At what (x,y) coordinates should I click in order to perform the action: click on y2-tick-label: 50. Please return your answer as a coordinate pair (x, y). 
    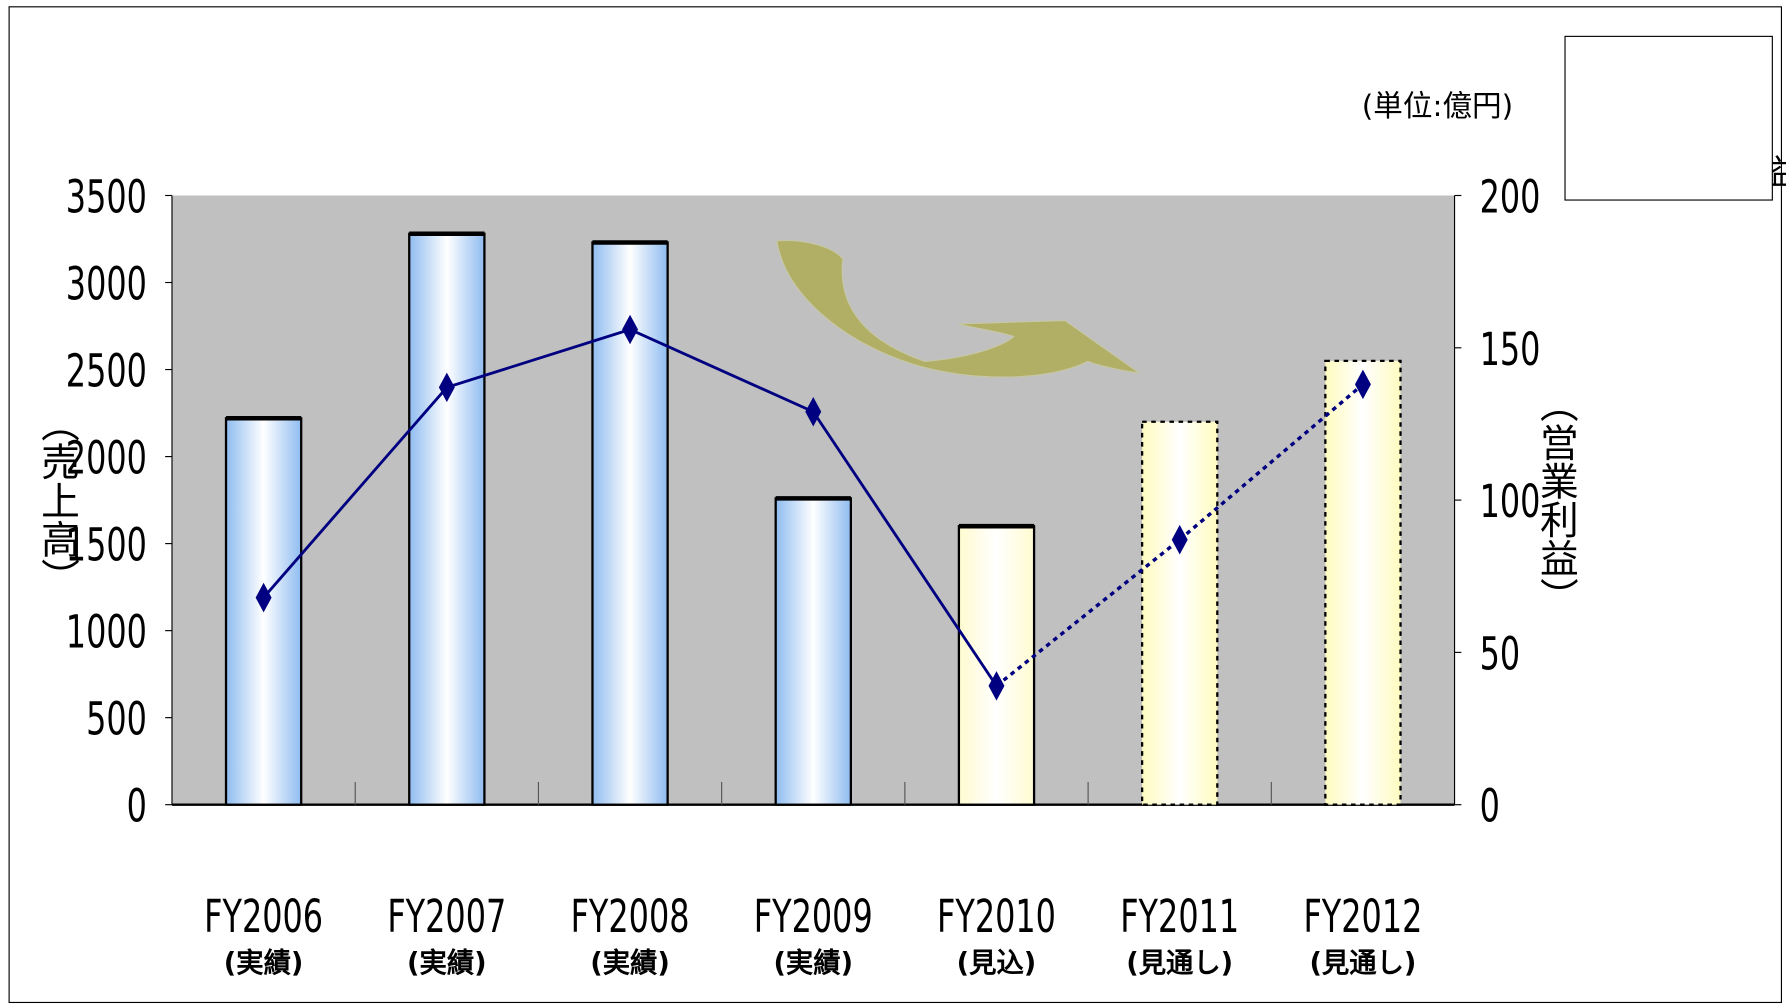
    Looking at the image, I should click on (1500, 655).